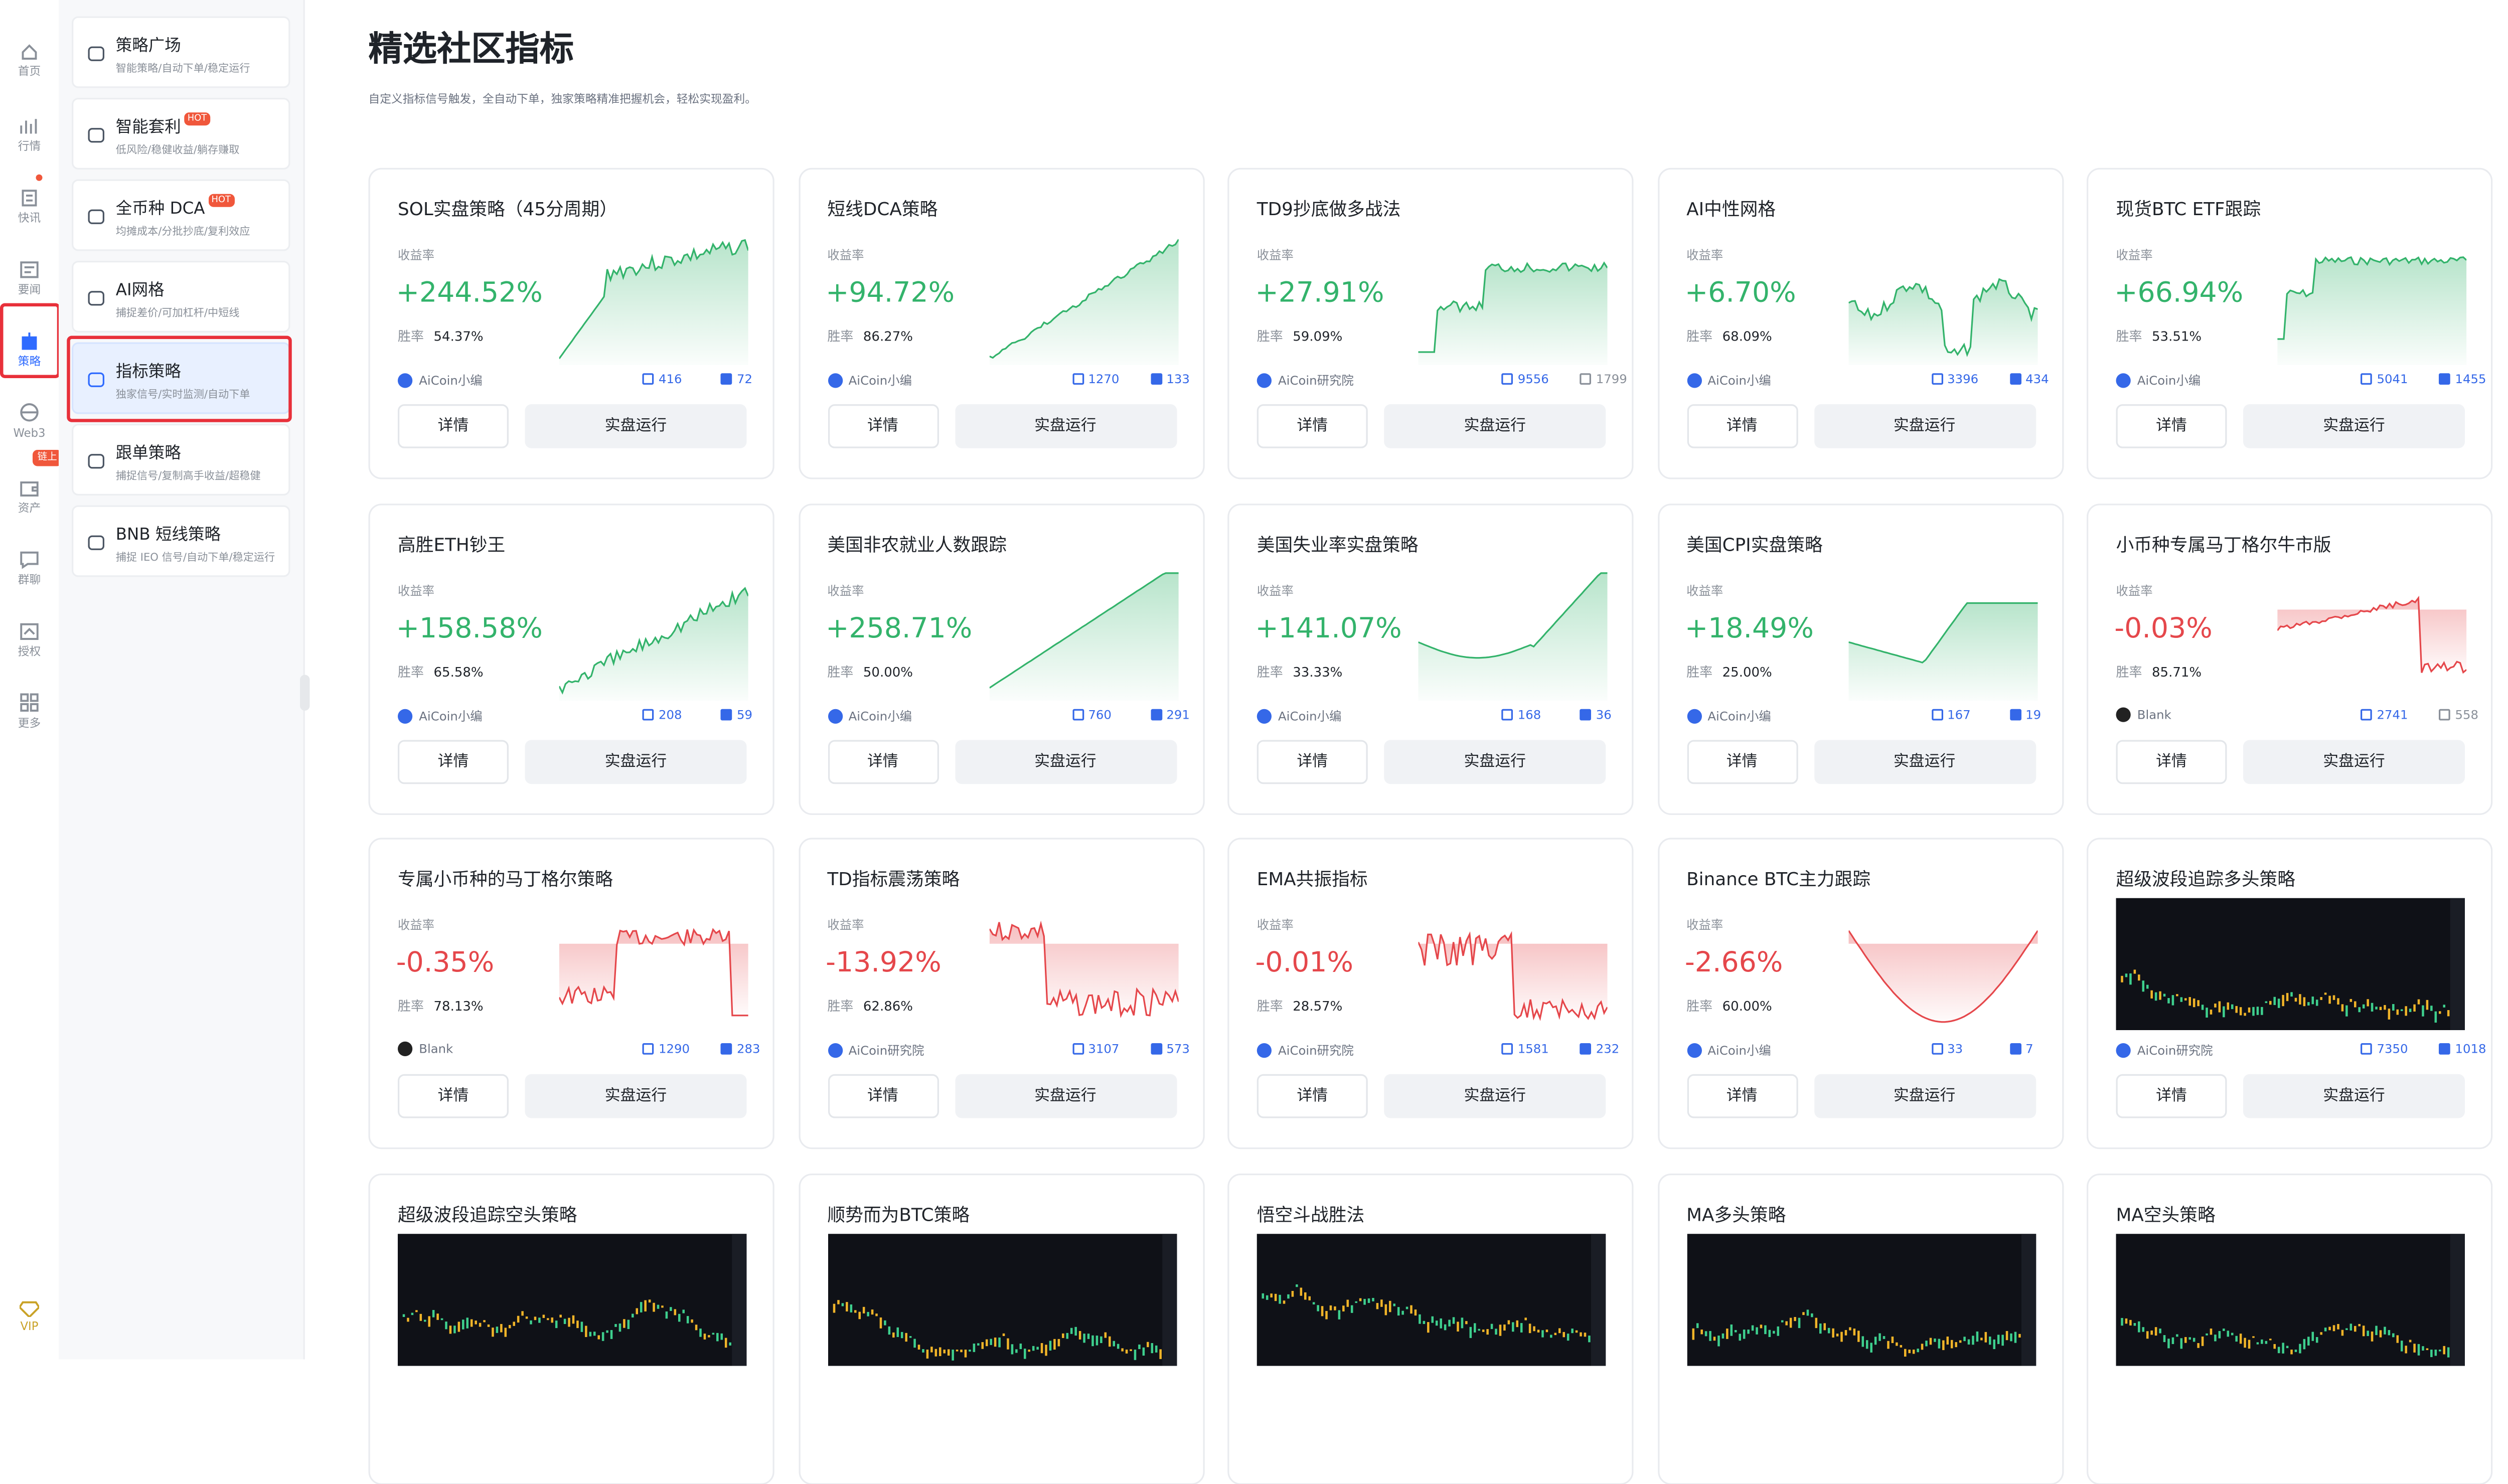 Image resolution: width=2508 pixels, height=1484 pixels. I want to click on rail-item-6: 资产, so click(30, 499).